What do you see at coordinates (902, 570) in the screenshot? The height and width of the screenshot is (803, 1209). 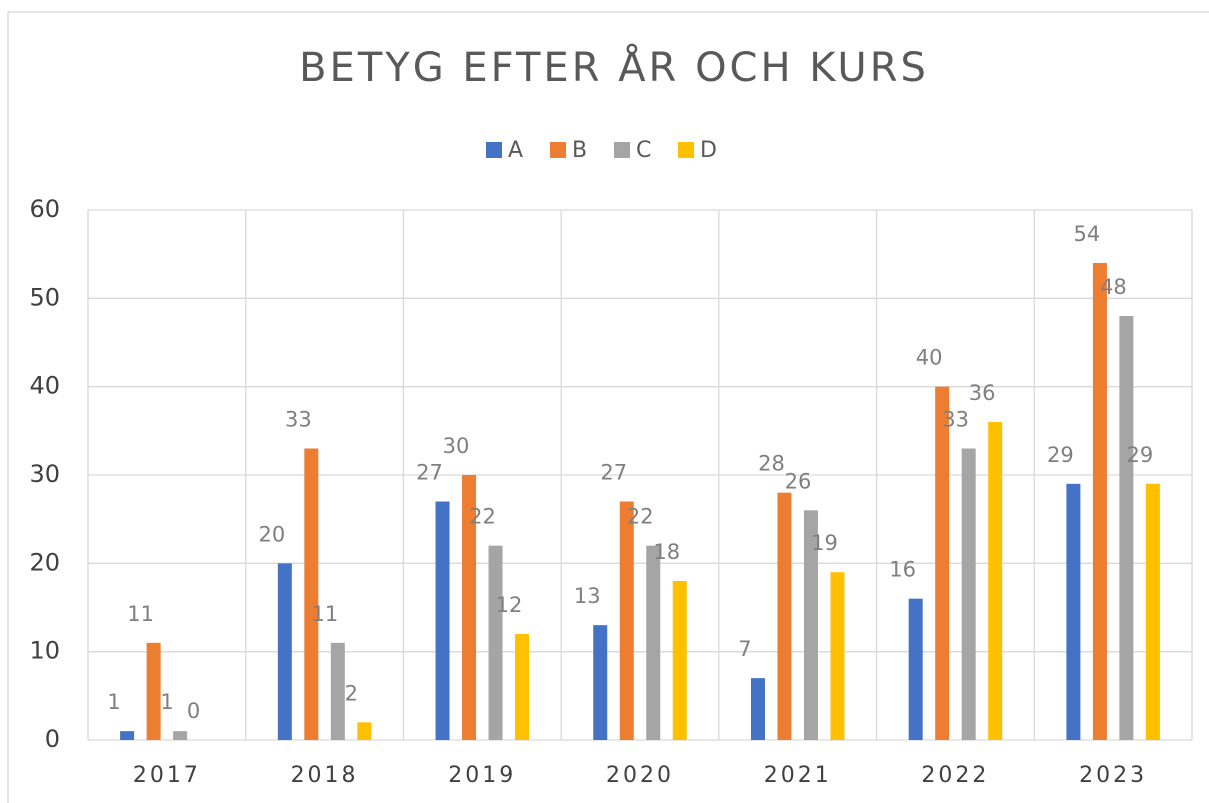 I see `data-label: 16` at bounding box center [902, 570].